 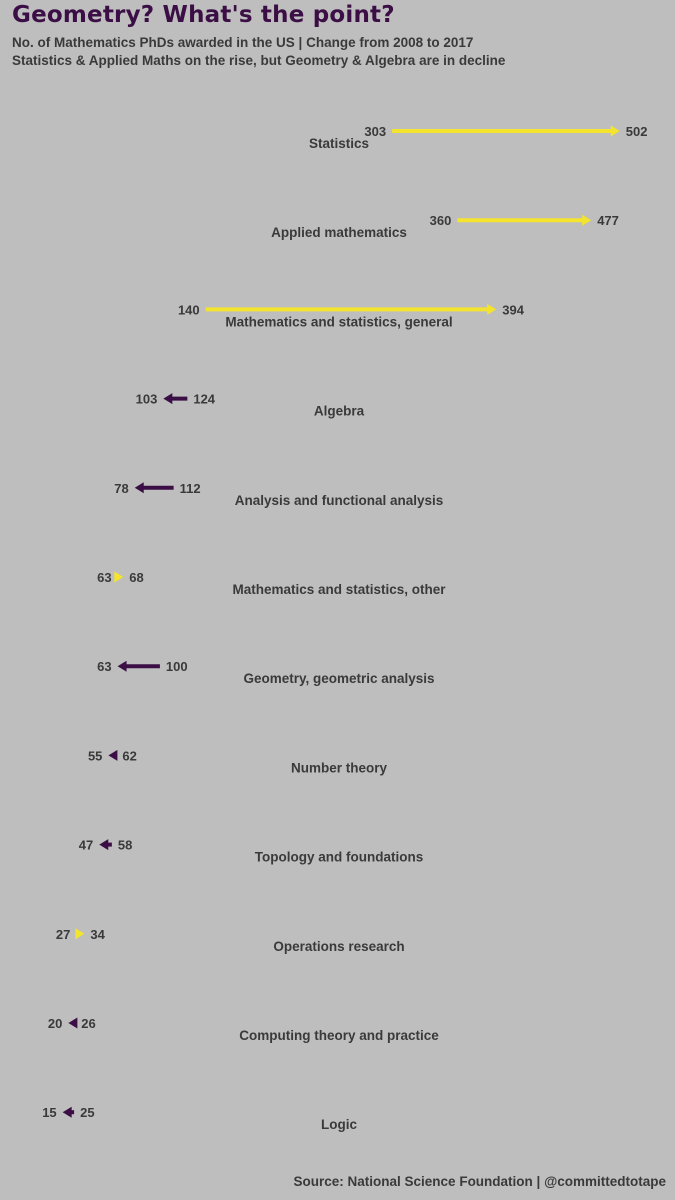 I want to click on start-value-label: 100, so click(x=177, y=666).